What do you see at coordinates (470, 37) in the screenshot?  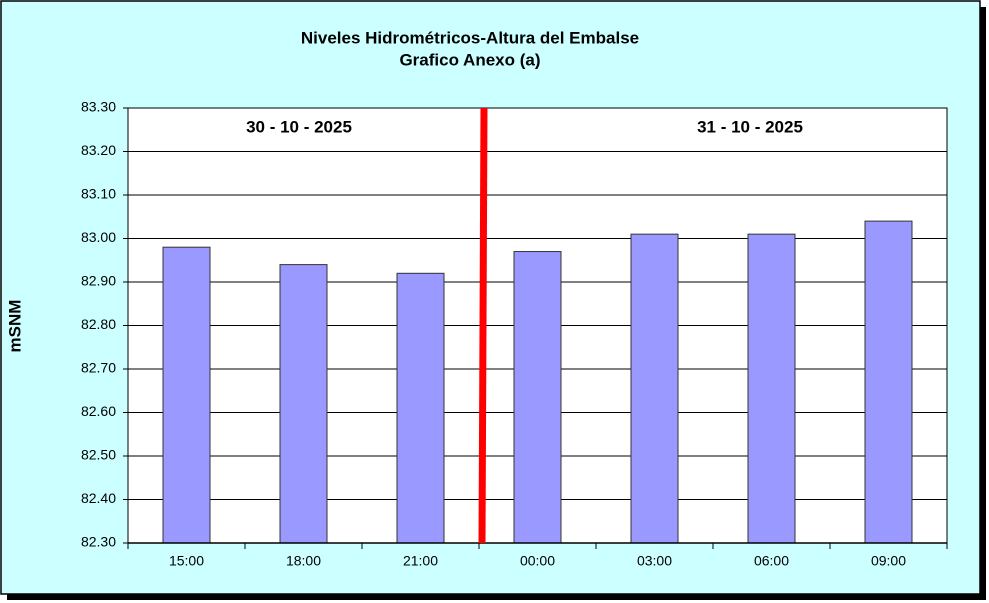 I see `chart-title: Niveles Hidrométricos-Altura del Embalse` at bounding box center [470, 37].